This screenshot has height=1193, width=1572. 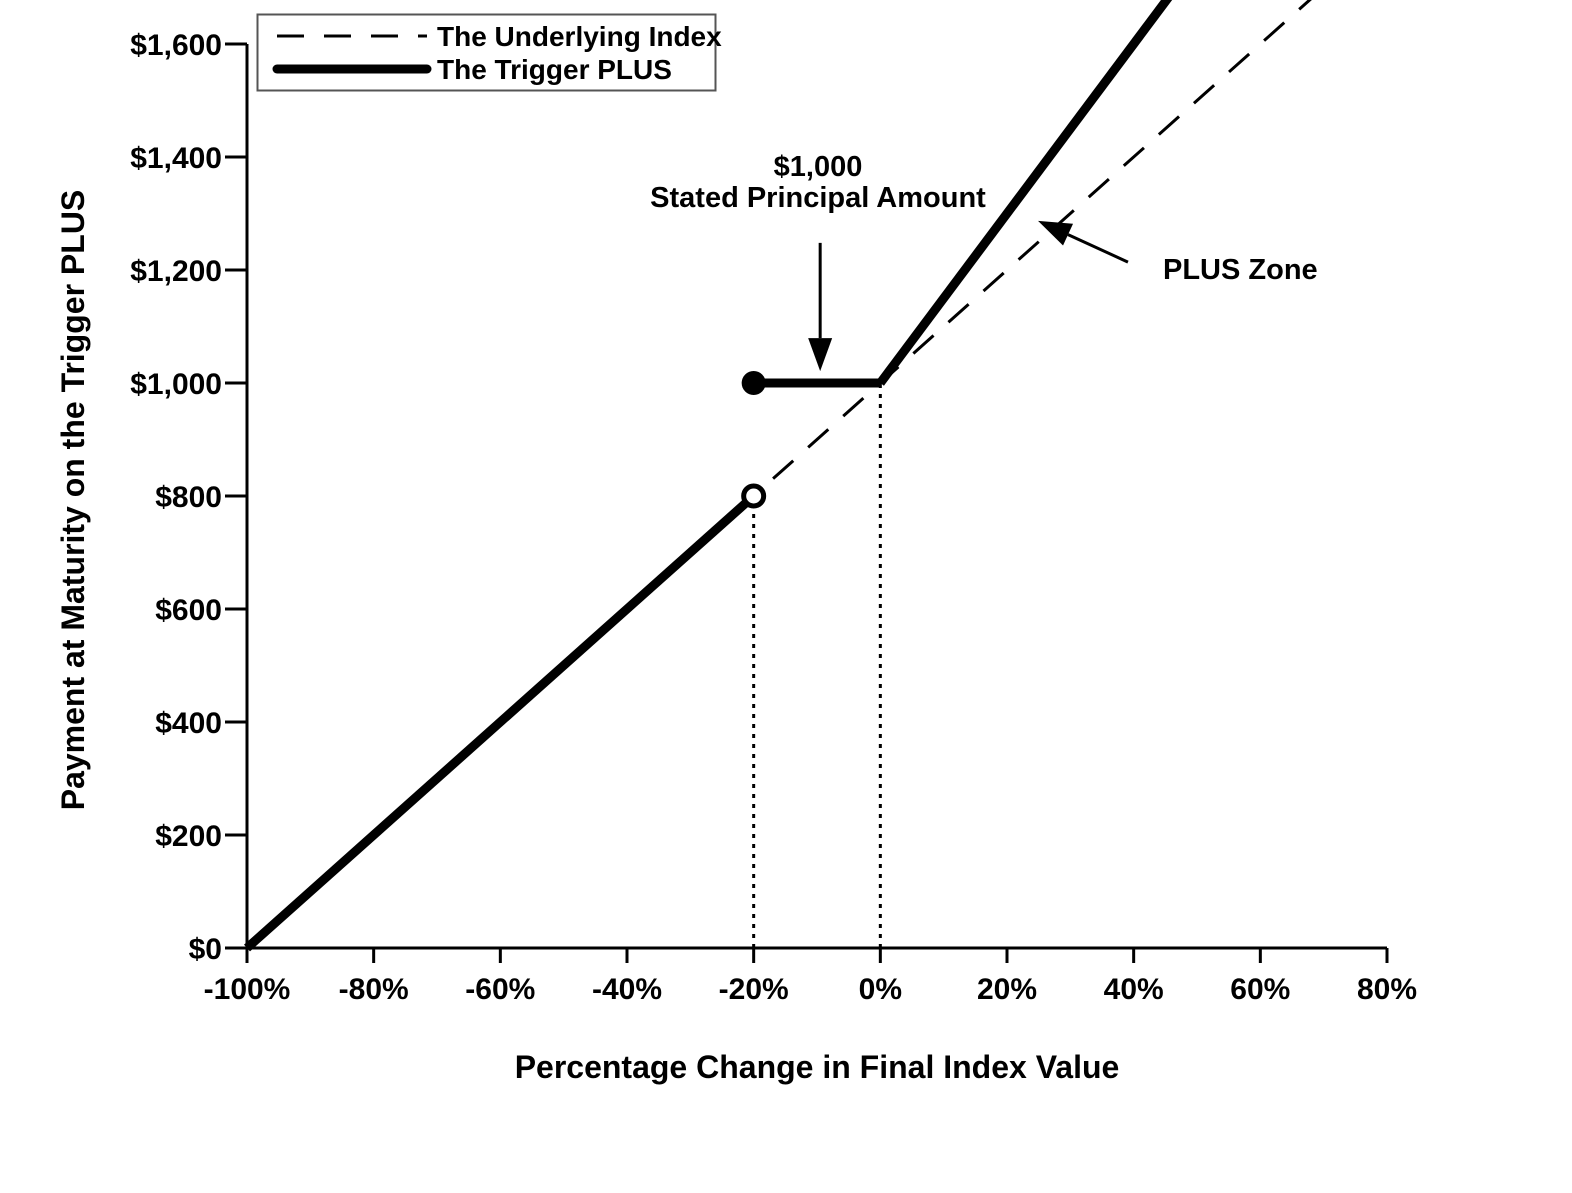 I want to click on legend-label-trigger-plus: The Trigger PLUS, so click(x=554, y=69).